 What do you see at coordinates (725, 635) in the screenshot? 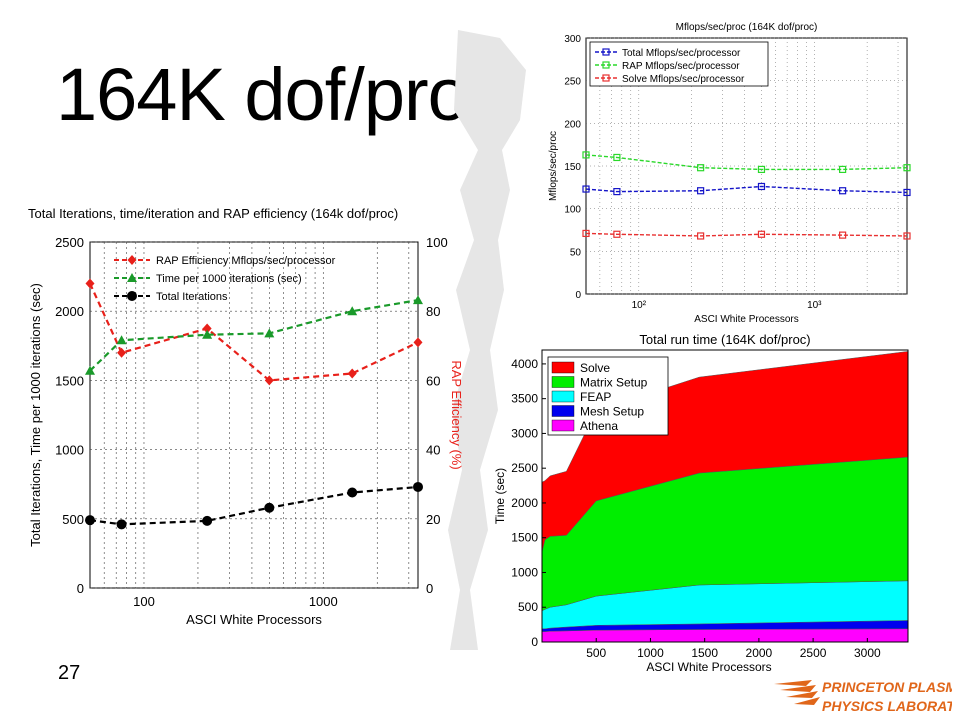
I see `area-athena` at bounding box center [725, 635].